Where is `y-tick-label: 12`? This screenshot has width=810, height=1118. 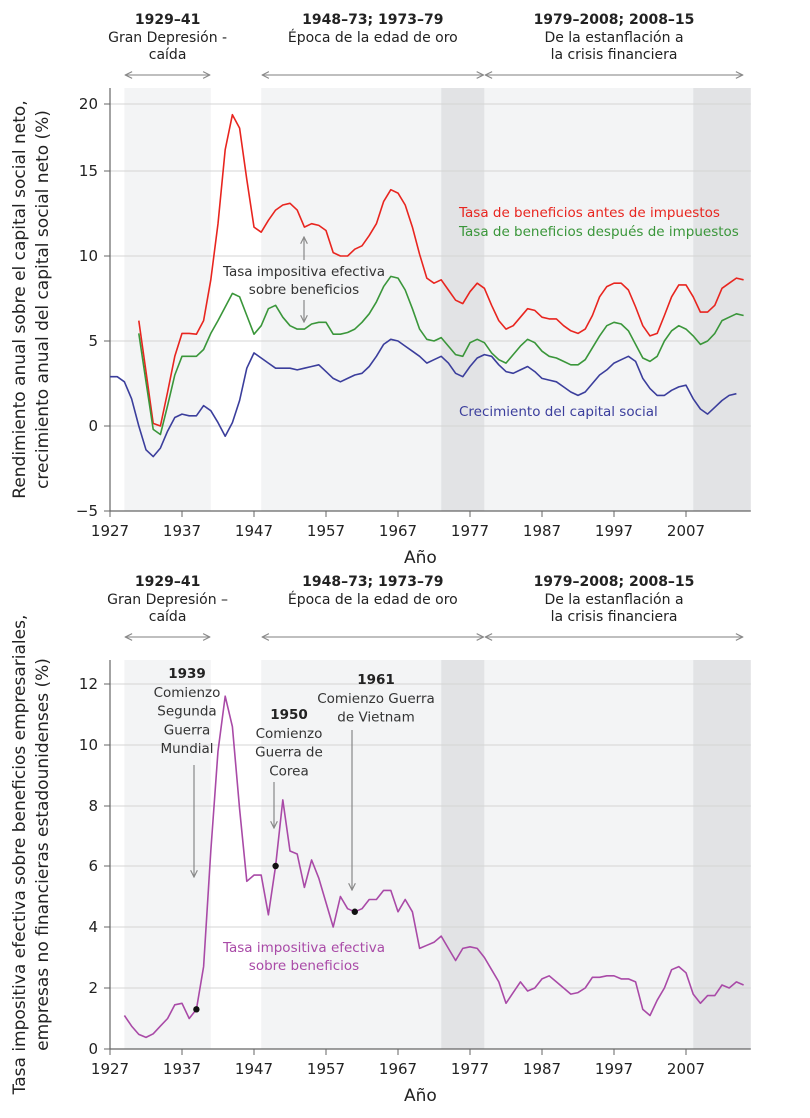 y-tick-label: 12 is located at coordinates (88, 684).